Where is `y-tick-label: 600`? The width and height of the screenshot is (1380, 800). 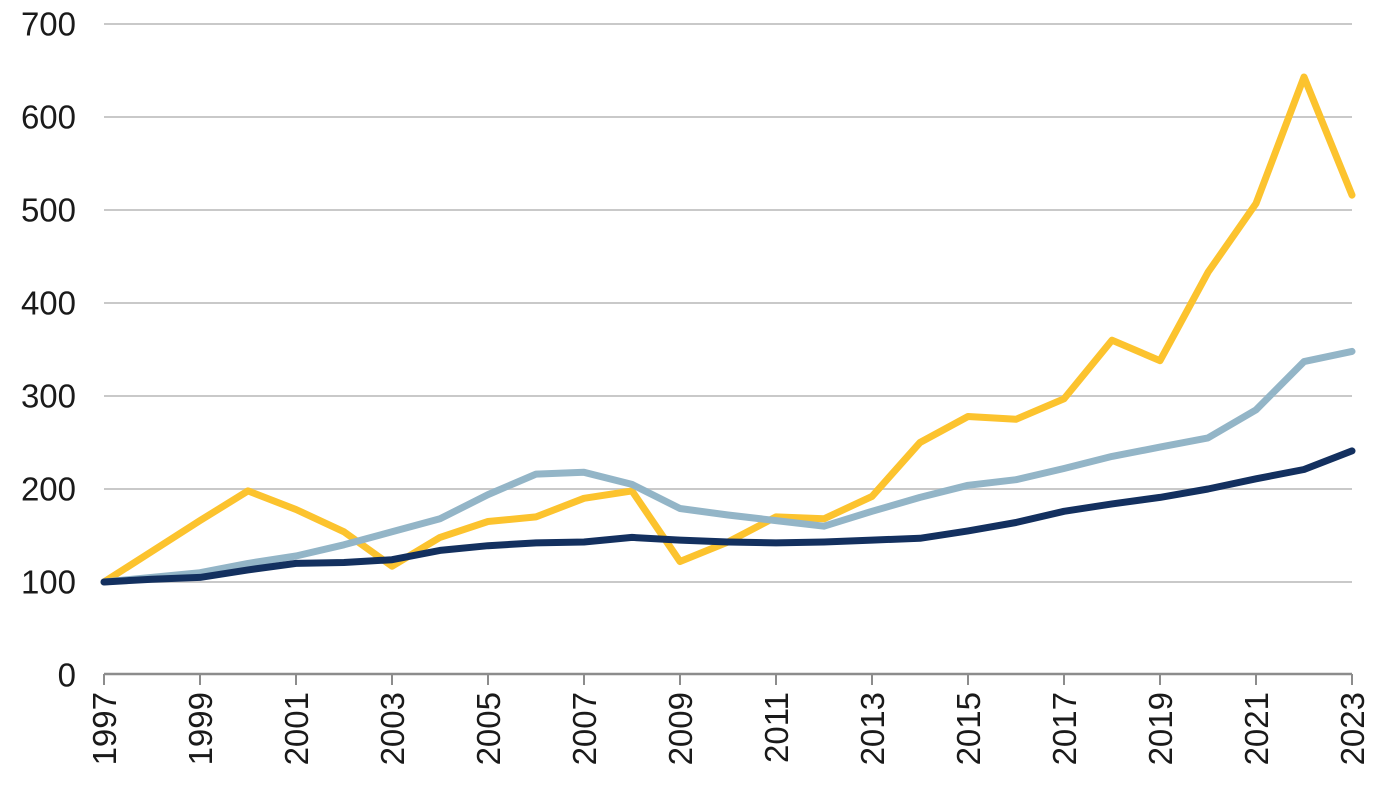
y-tick-label: 600 is located at coordinates (48, 117).